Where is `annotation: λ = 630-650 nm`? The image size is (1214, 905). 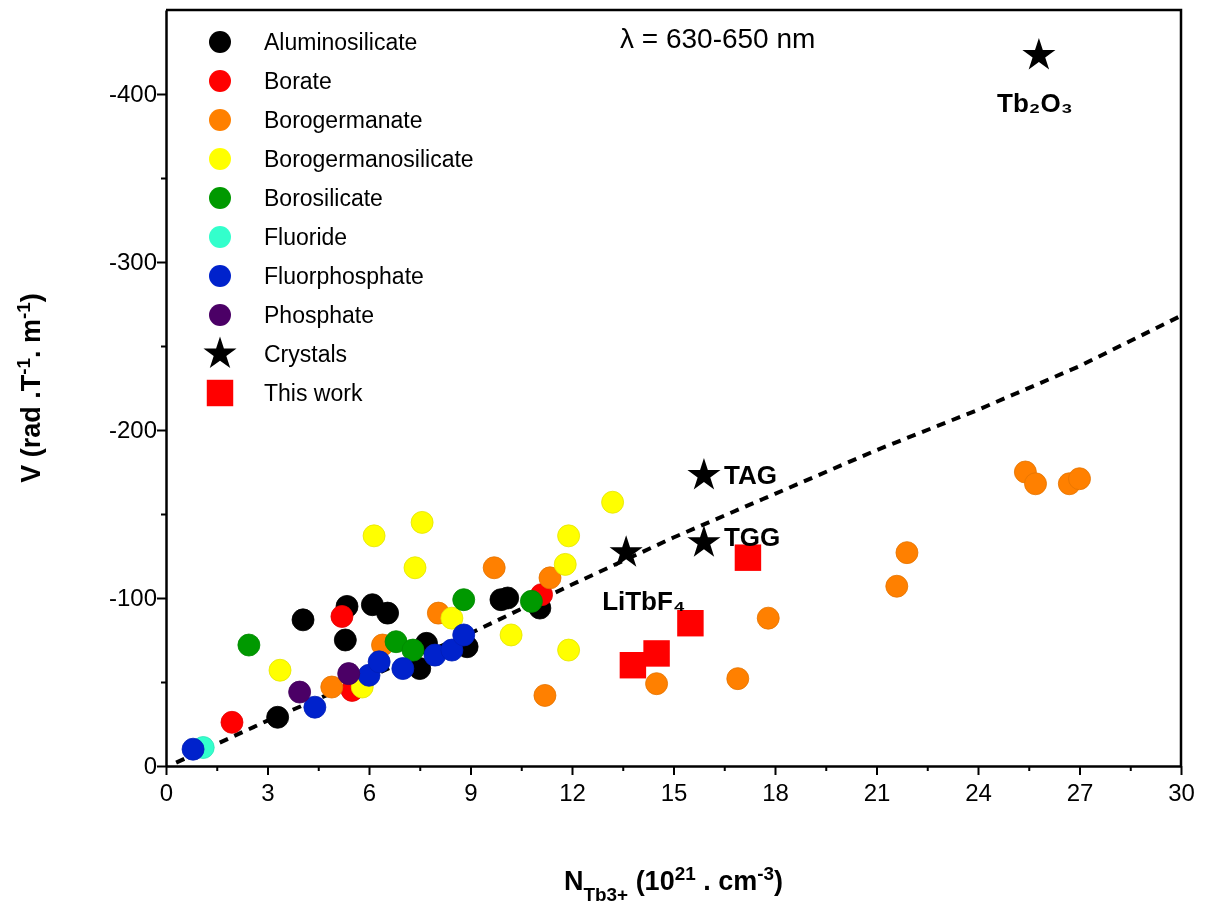
annotation: λ = 630-650 nm is located at coordinates (718, 38).